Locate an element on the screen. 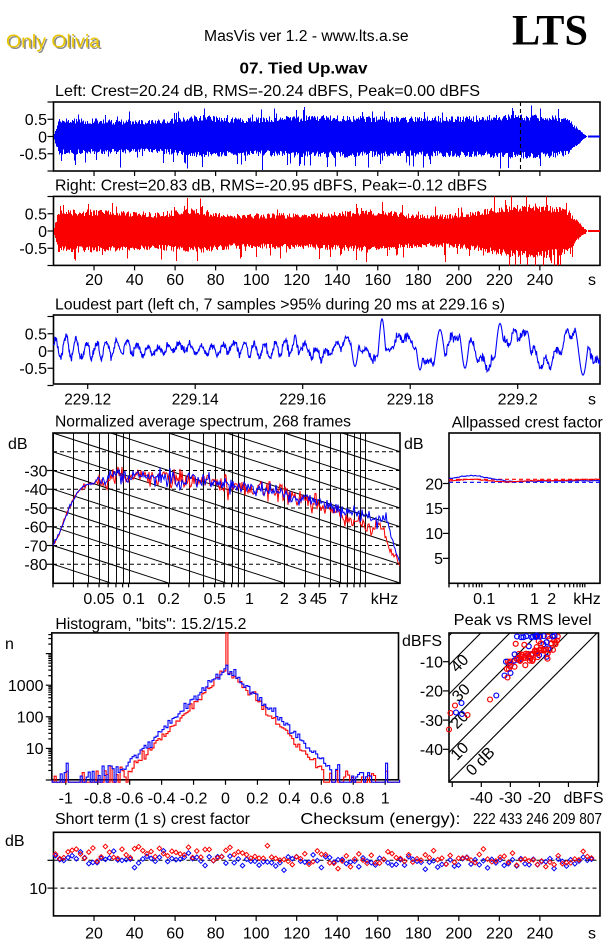  svg-text: -60 is located at coordinates (35, 528).